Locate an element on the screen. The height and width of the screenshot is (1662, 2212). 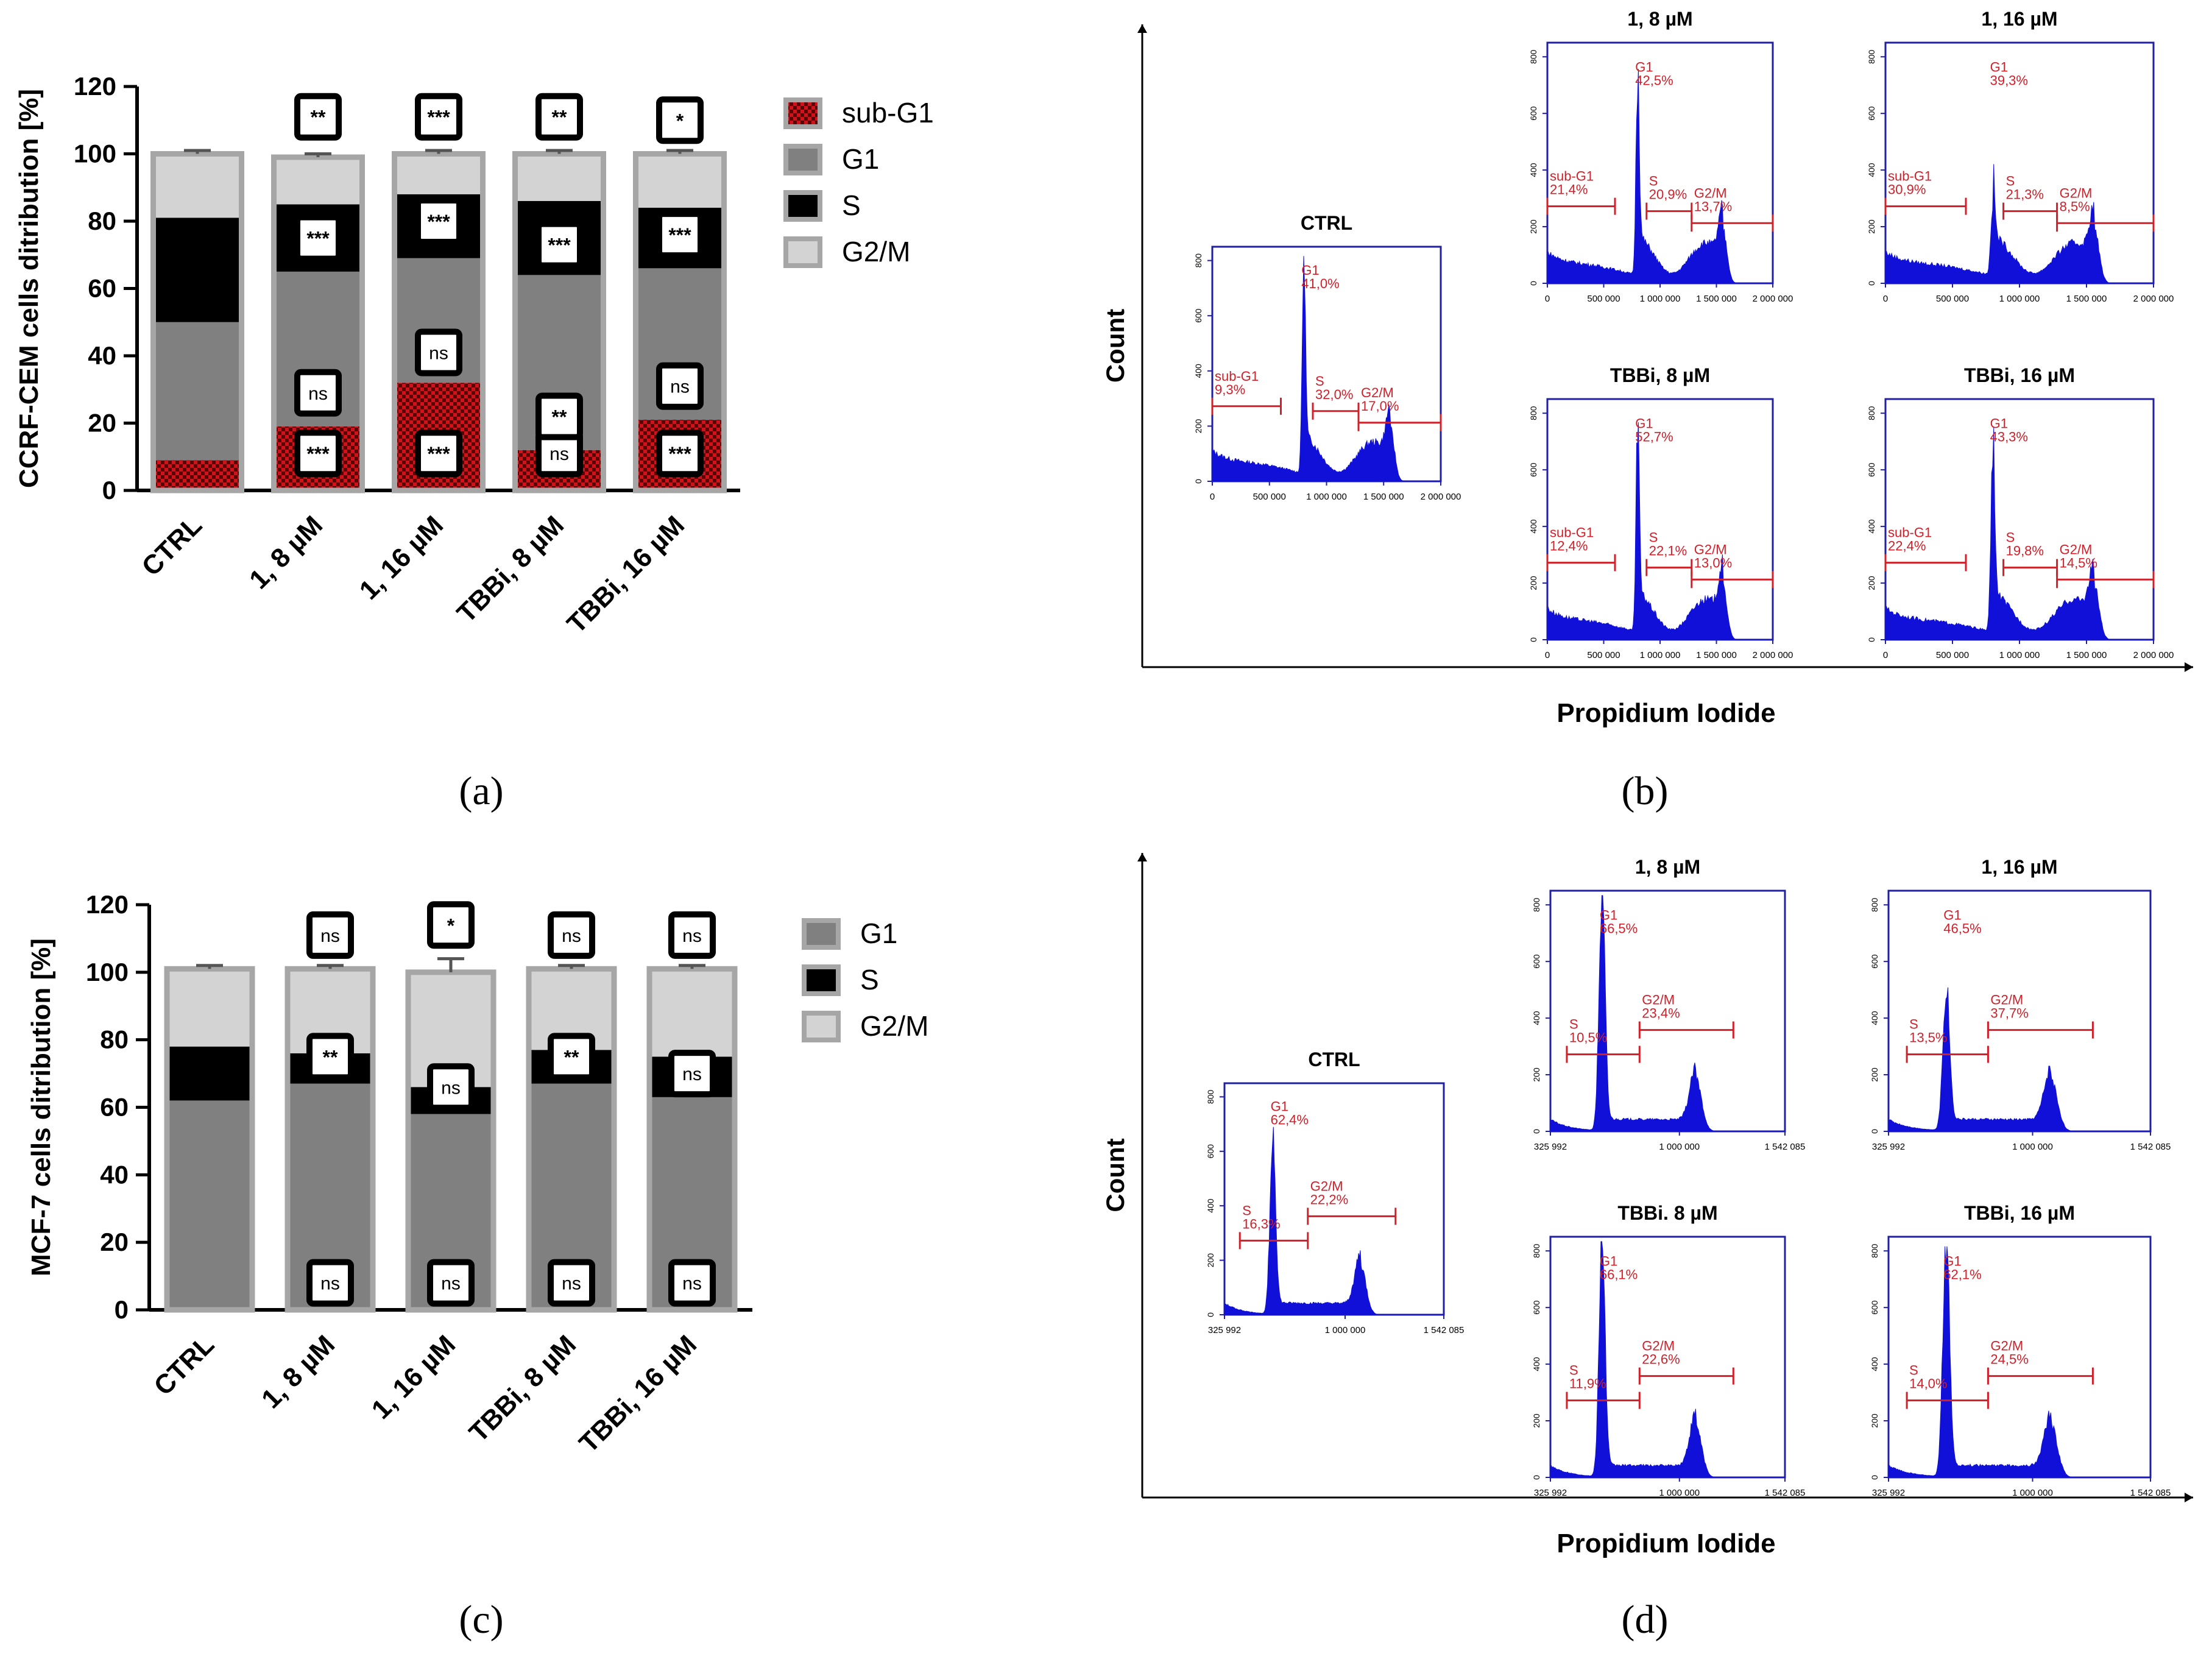
significance-label: *** is located at coordinates (318, 239).